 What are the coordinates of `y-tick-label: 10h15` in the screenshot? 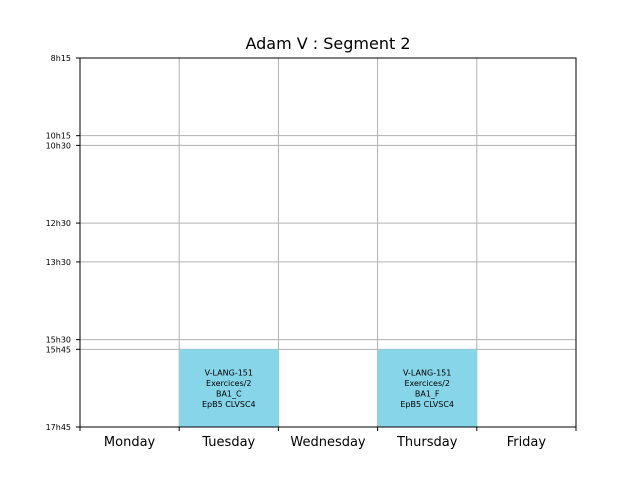 It's located at (58, 136).